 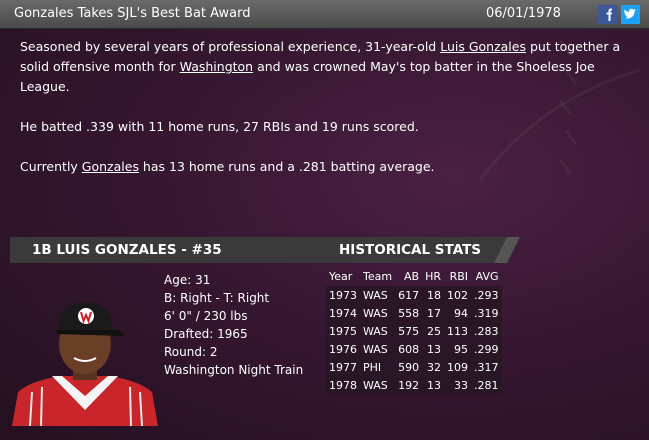 What do you see at coordinates (265, 250) in the screenshot?
I see `player-bar` at bounding box center [265, 250].